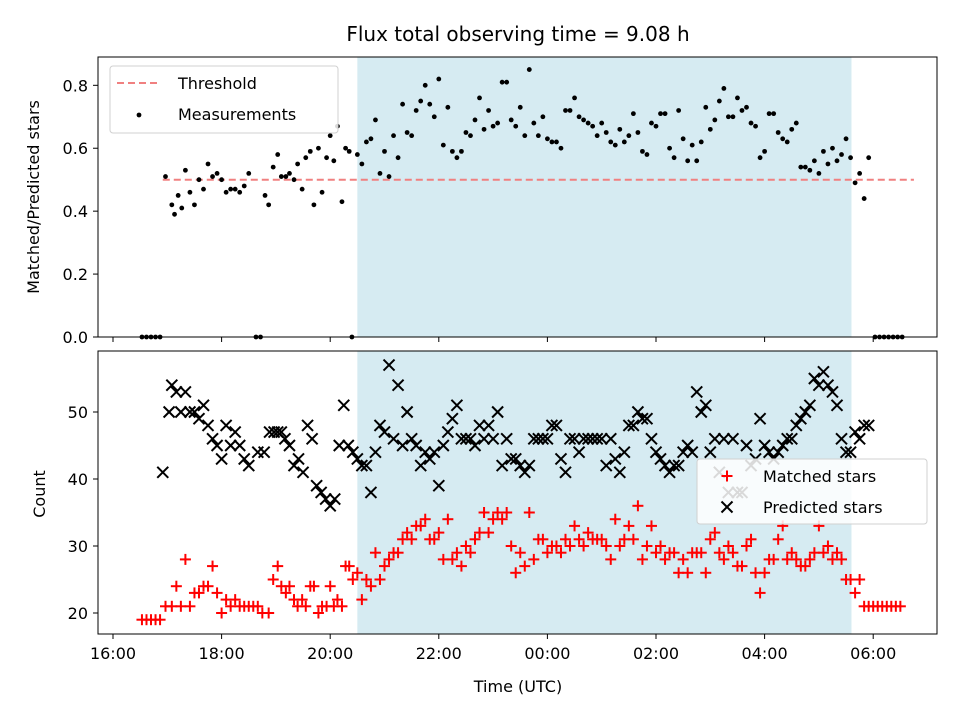  I want to click on x-axis-label: Time (UTC), so click(517, 686).